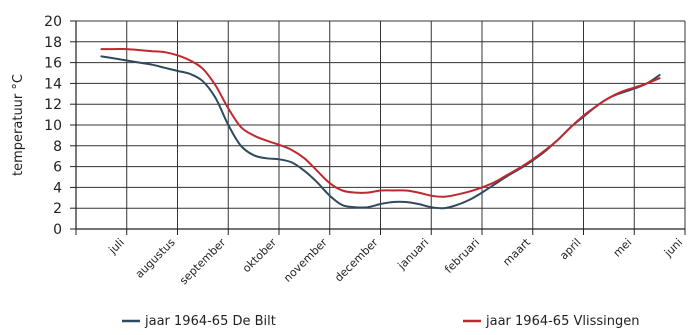 Image resolution: width=698 pixels, height=335 pixels. Describe the element at coordinates (623, 248) in the screenshot. I see `x-tick-label: mei` at that location.